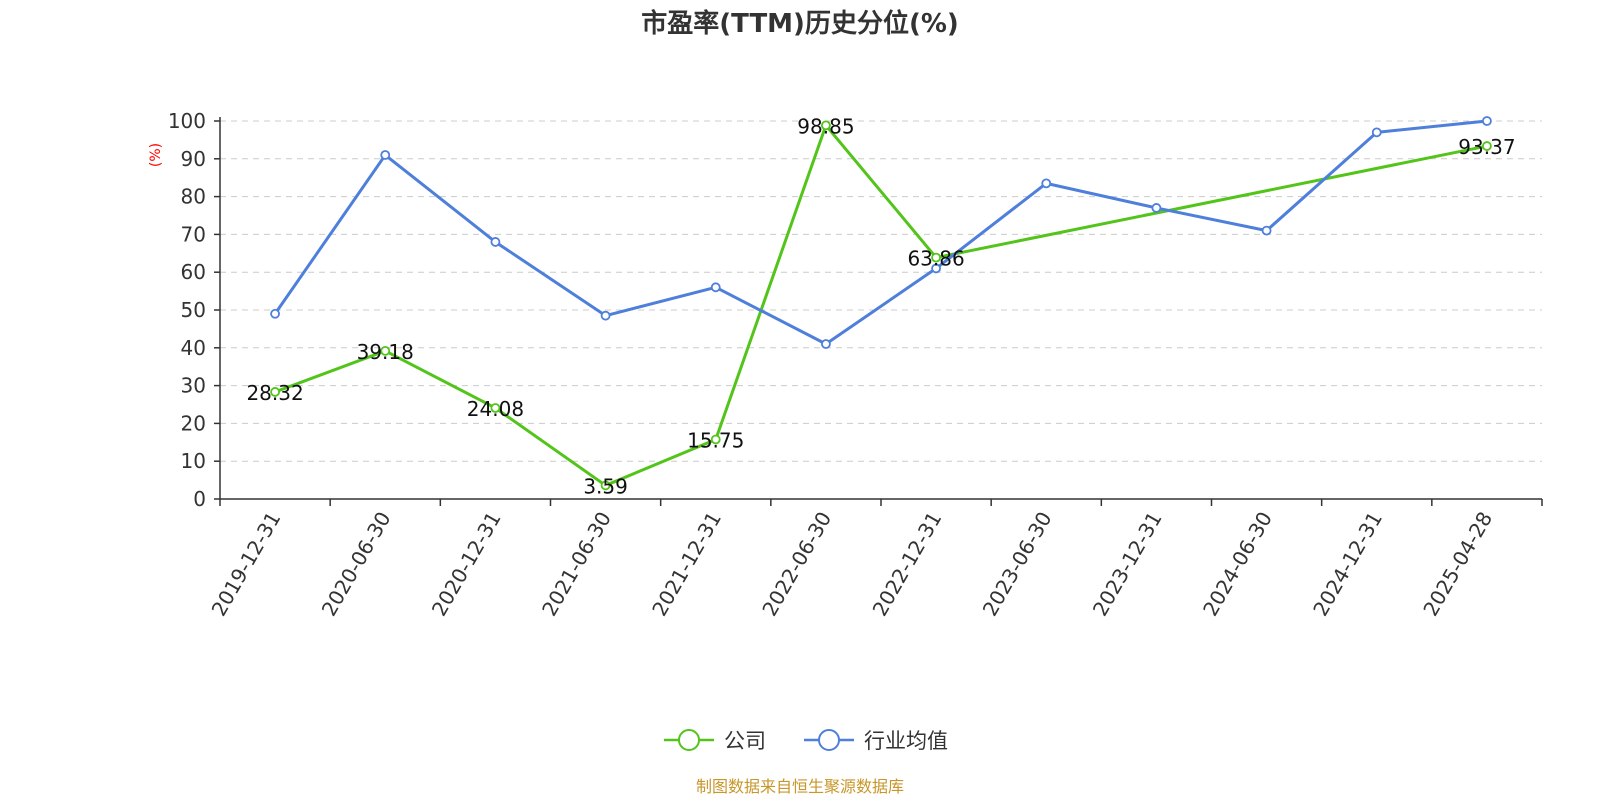  What do you see at coordinates (745, 741) in the screenshot?
I see `legend-label: 公司` at bounding box center [745, 741].